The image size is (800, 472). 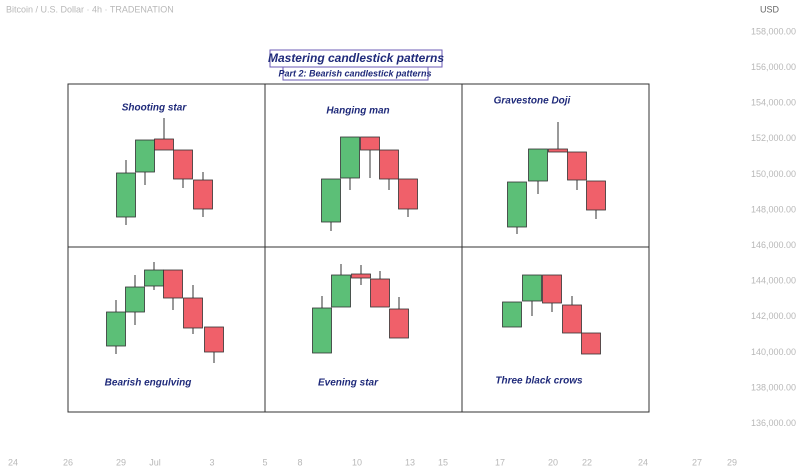 I want to click on price-label: 138,000.00, so click(x=773, y=387).